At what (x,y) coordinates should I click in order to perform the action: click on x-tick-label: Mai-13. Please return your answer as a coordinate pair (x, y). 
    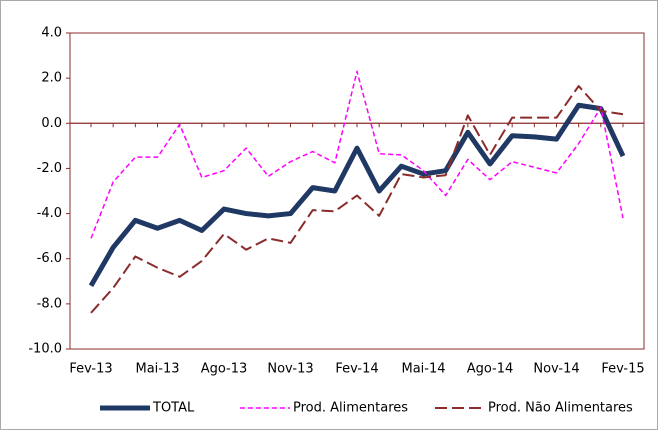
    Looking at the image, I should click on (157, 369).